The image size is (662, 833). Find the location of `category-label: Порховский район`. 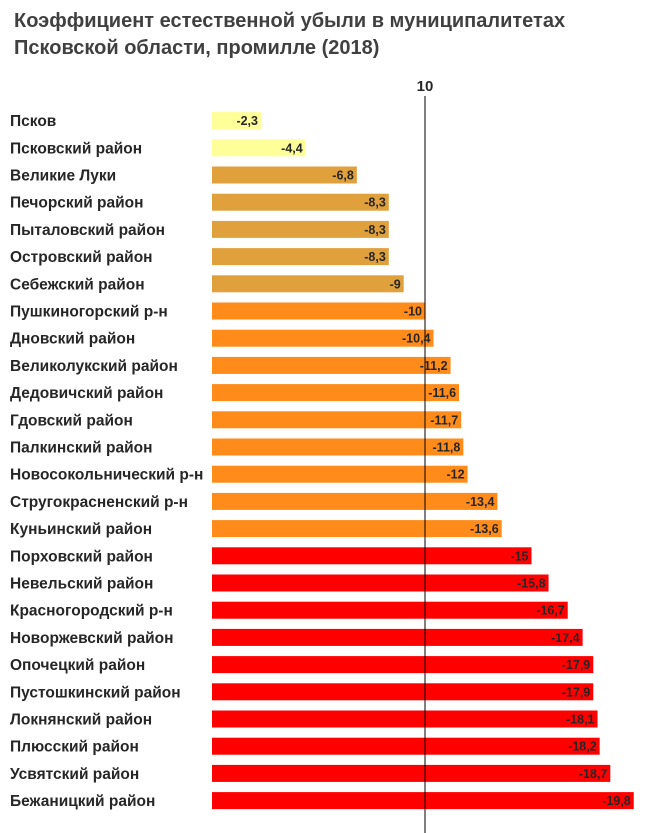

category-label: Порховский район is located at coordinates (81, 556).